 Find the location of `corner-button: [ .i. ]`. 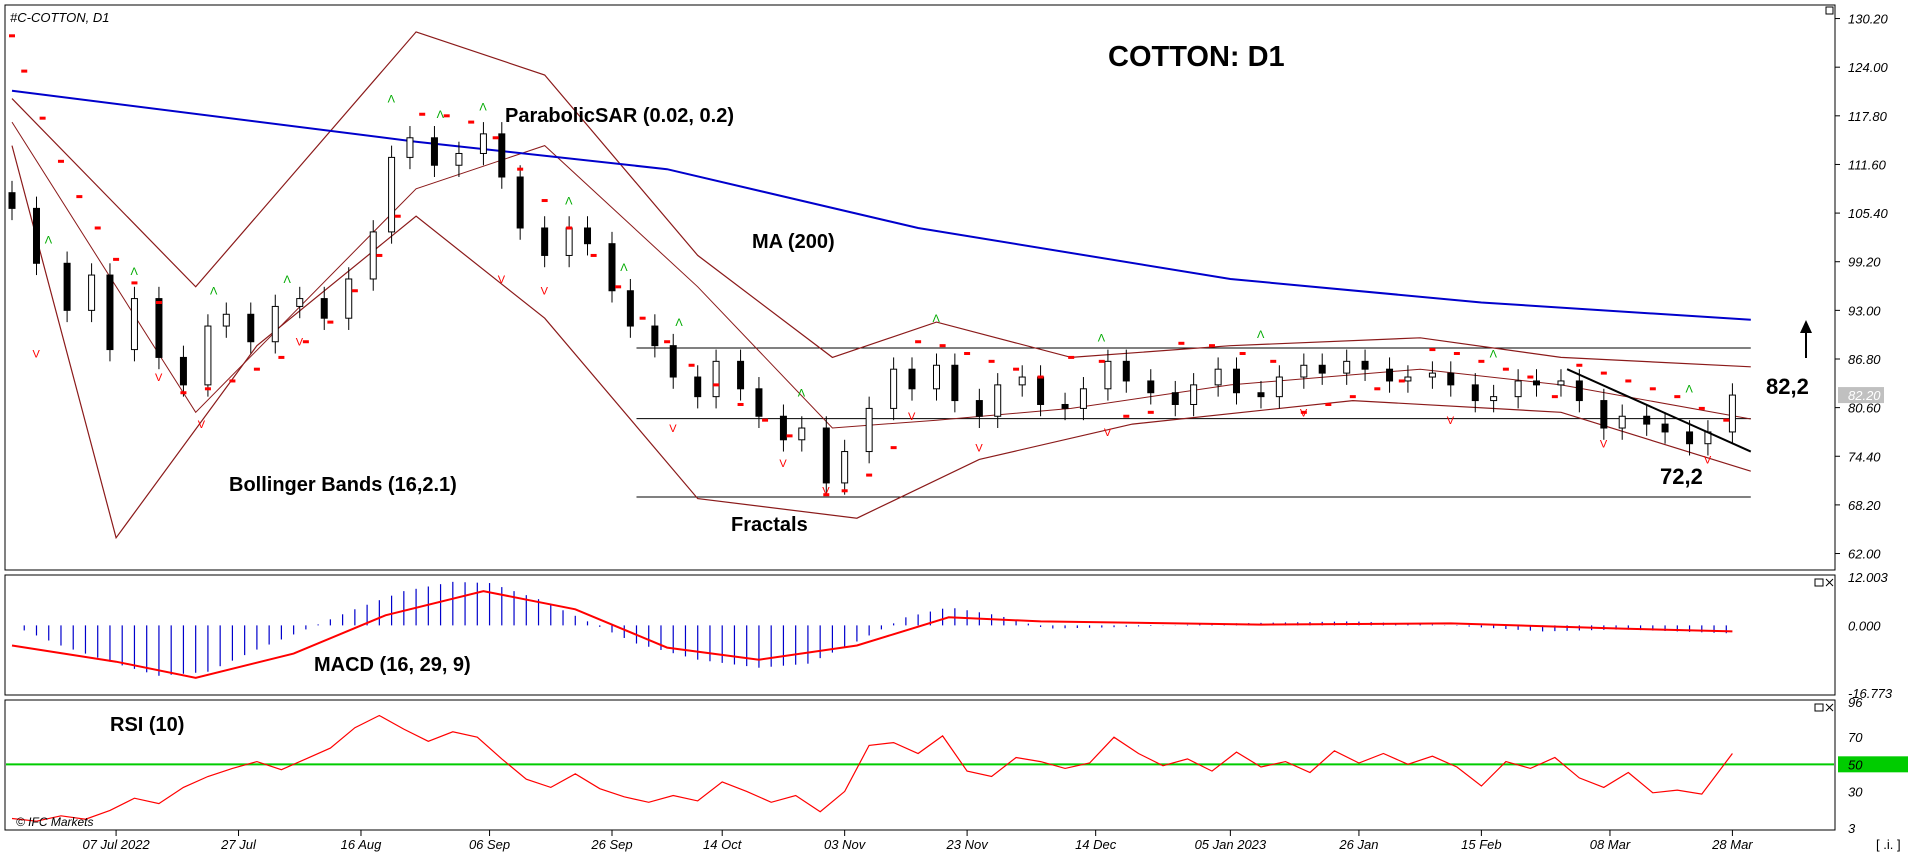

corner-button: [ .i. ] is located at coordinates (1888, 844).